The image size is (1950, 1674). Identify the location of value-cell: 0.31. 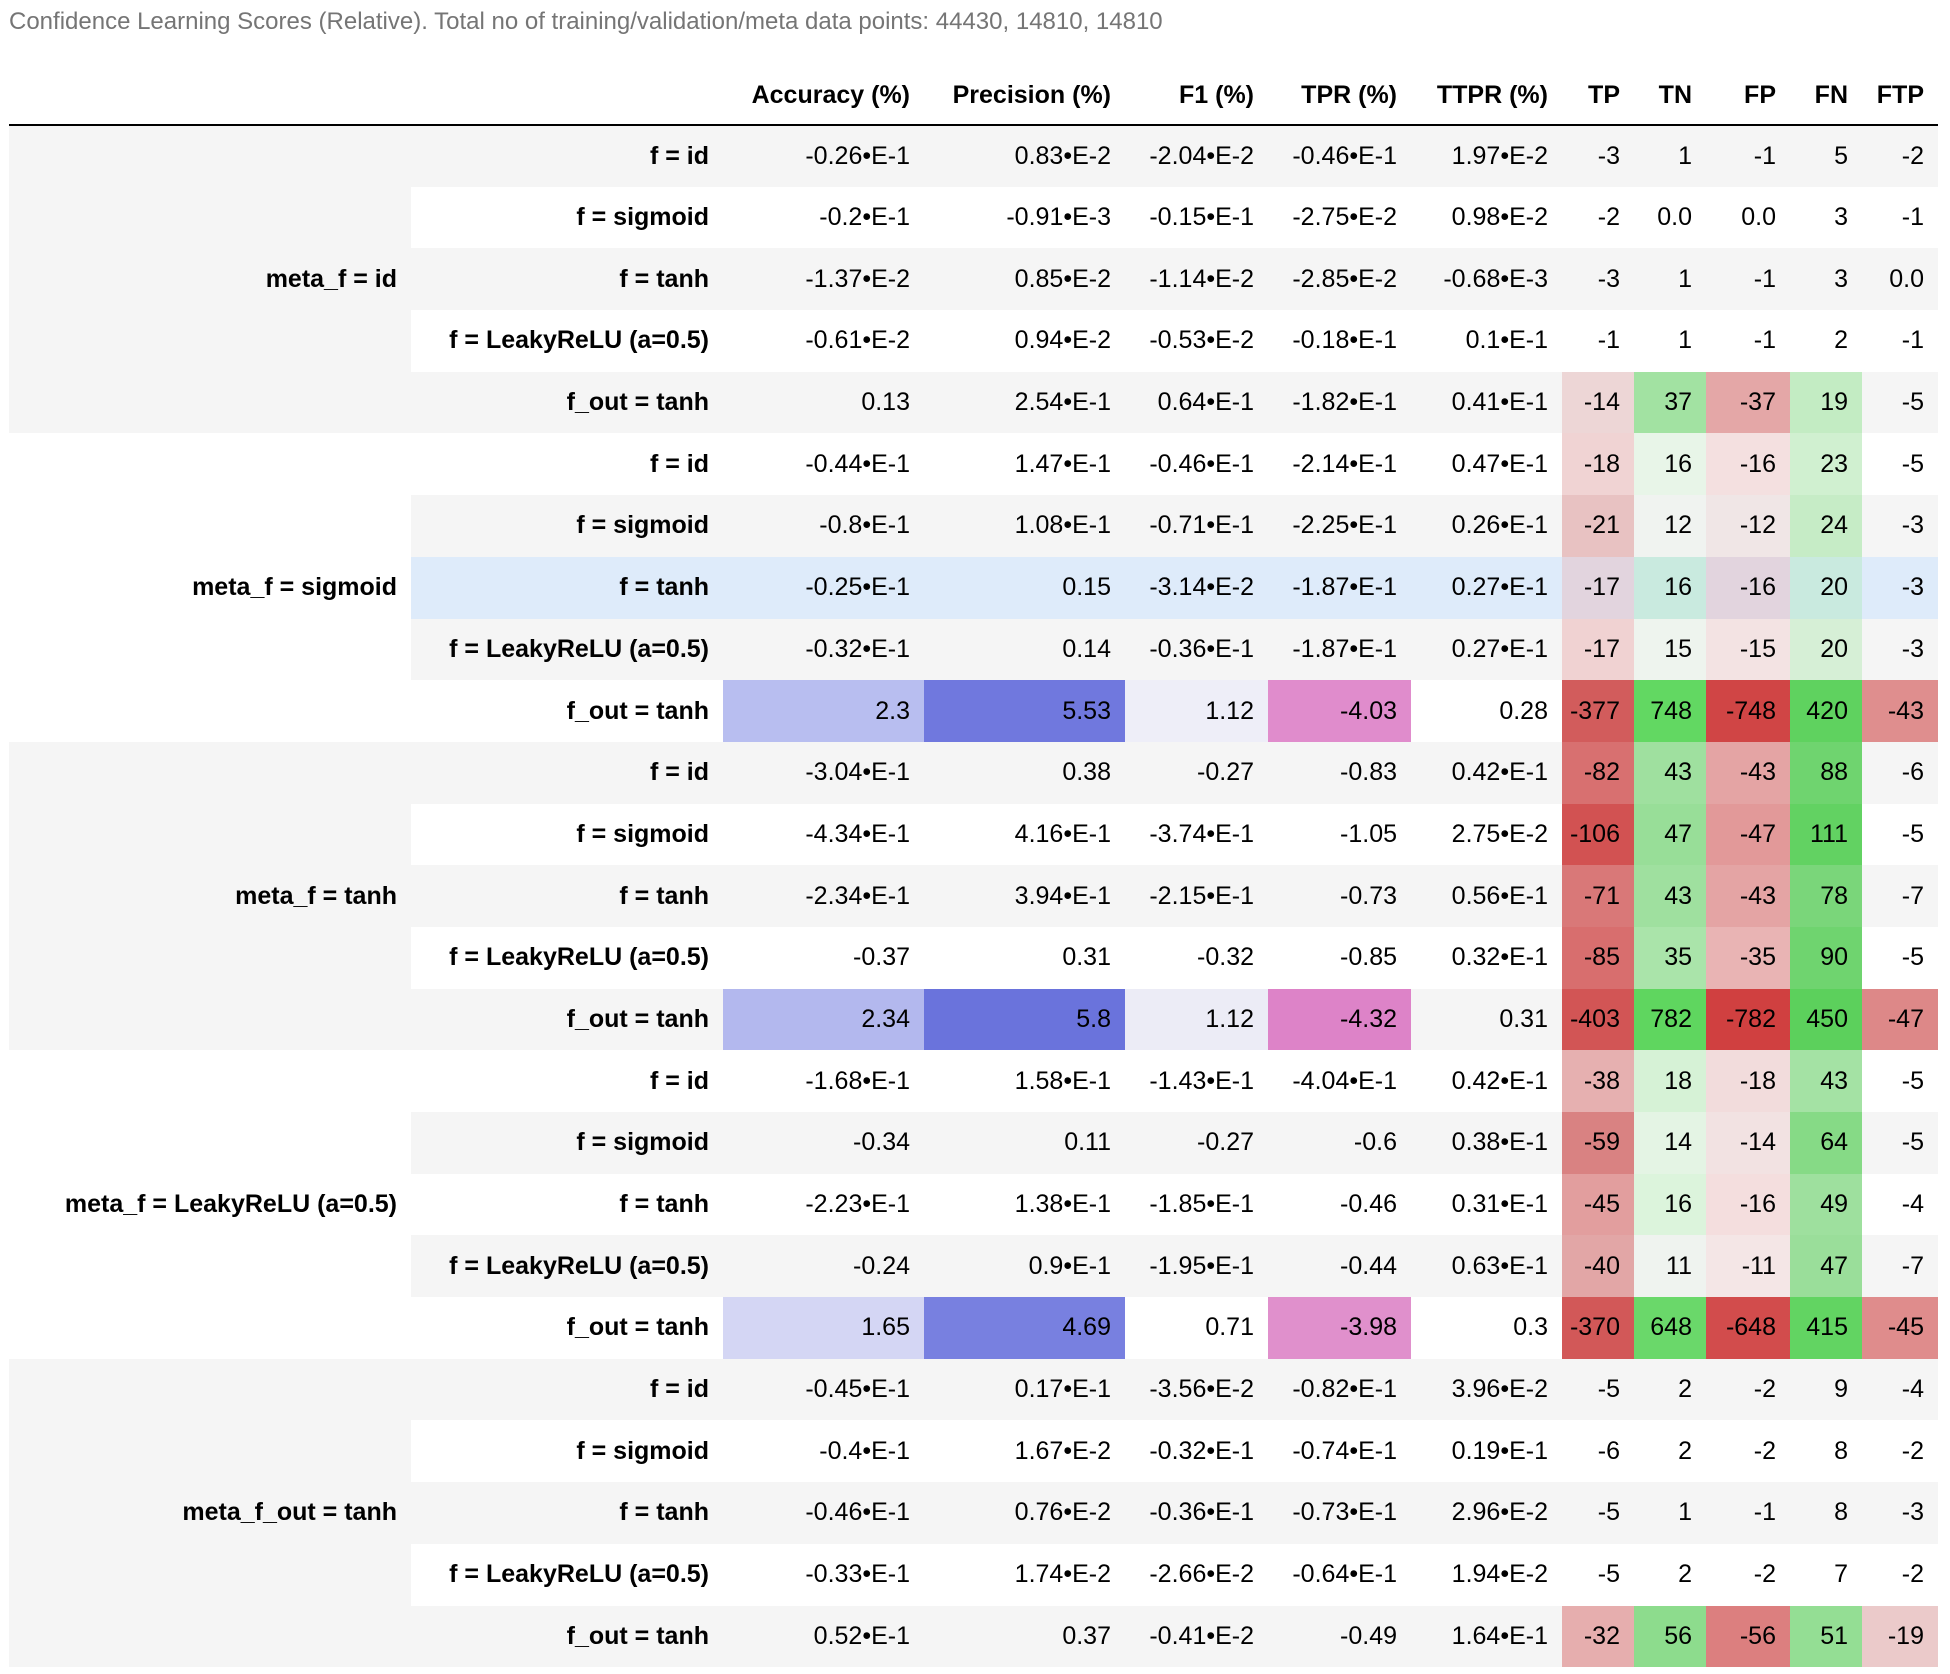
(1024, 957).